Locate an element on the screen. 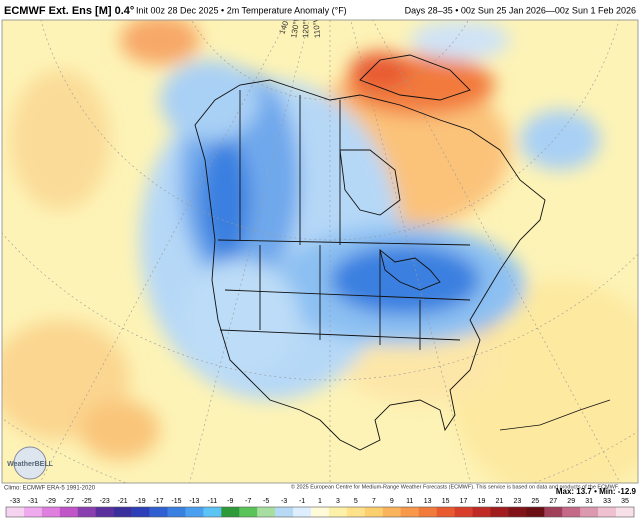 Image resolution: width=640 pixels, height=530 pixels. colorbar-label: 9 is located at coordinates (392, 501).